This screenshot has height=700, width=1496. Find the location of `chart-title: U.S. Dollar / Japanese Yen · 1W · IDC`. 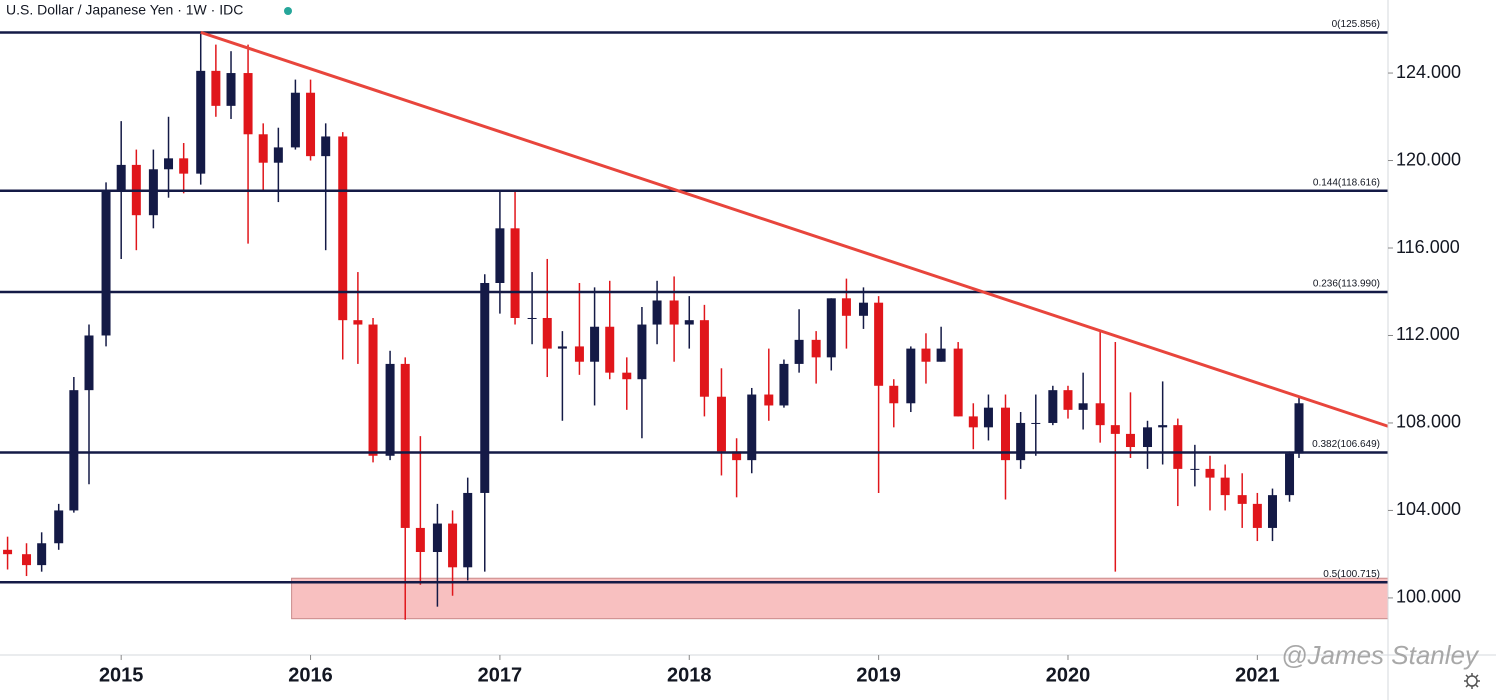

chart-title: U.S. Dollar / Japanese Yen · 1W · IDC is located at coordinates (124, 10).